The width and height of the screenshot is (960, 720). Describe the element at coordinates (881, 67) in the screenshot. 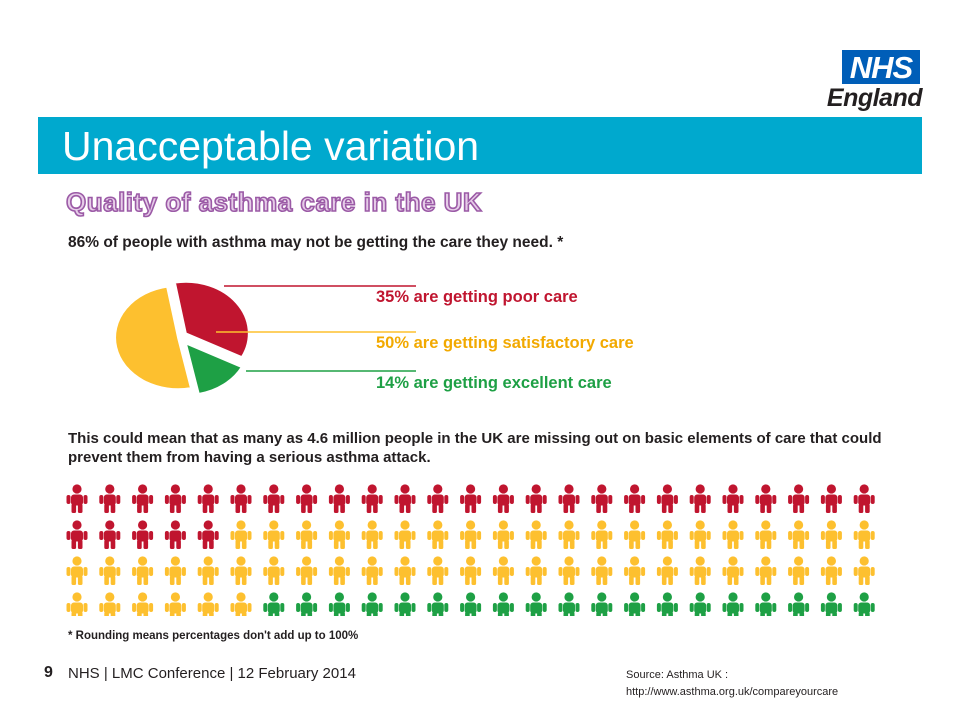

I see `nhs-logo-box: NHS` at that location.